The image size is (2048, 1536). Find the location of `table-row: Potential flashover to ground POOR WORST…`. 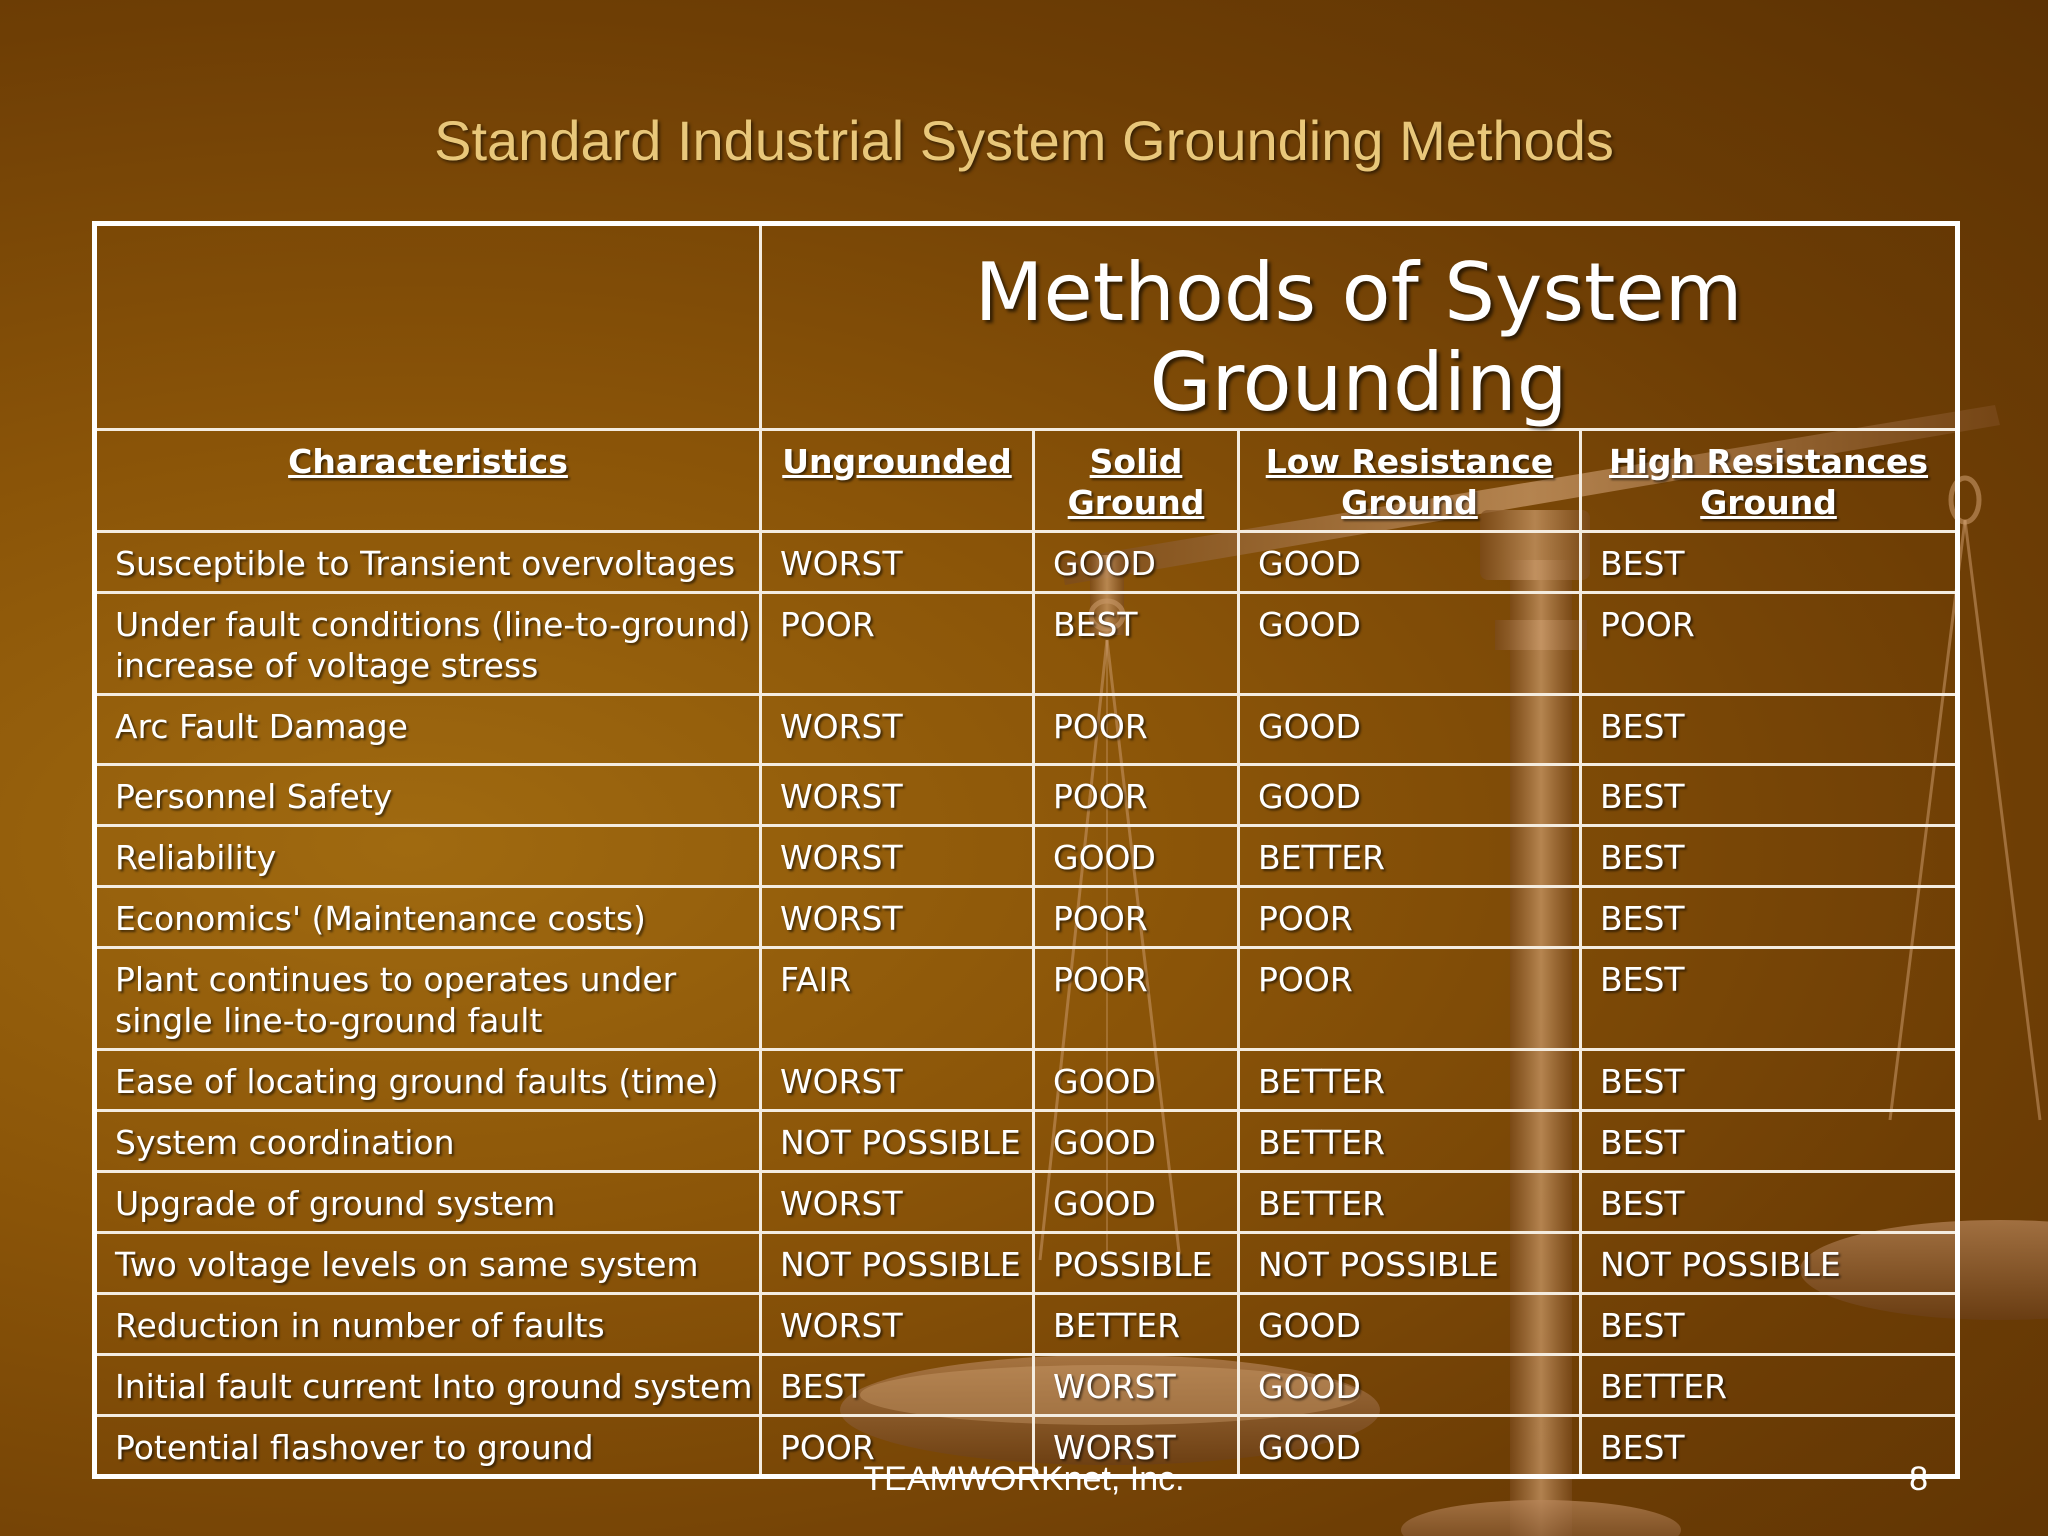

table-row: Potential flashover to ground POOR WORST… is located at coordinates (1026, 1446).